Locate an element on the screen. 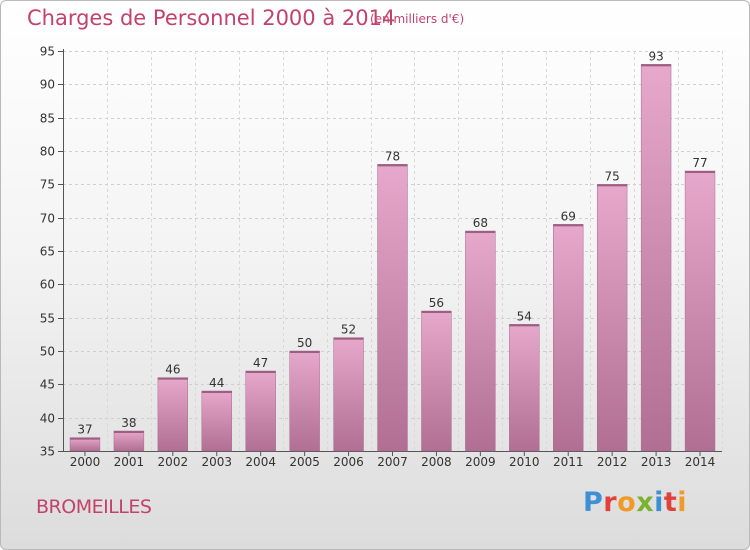  x-tick-label-2003: 2003 is located at coordinates (216, 462).